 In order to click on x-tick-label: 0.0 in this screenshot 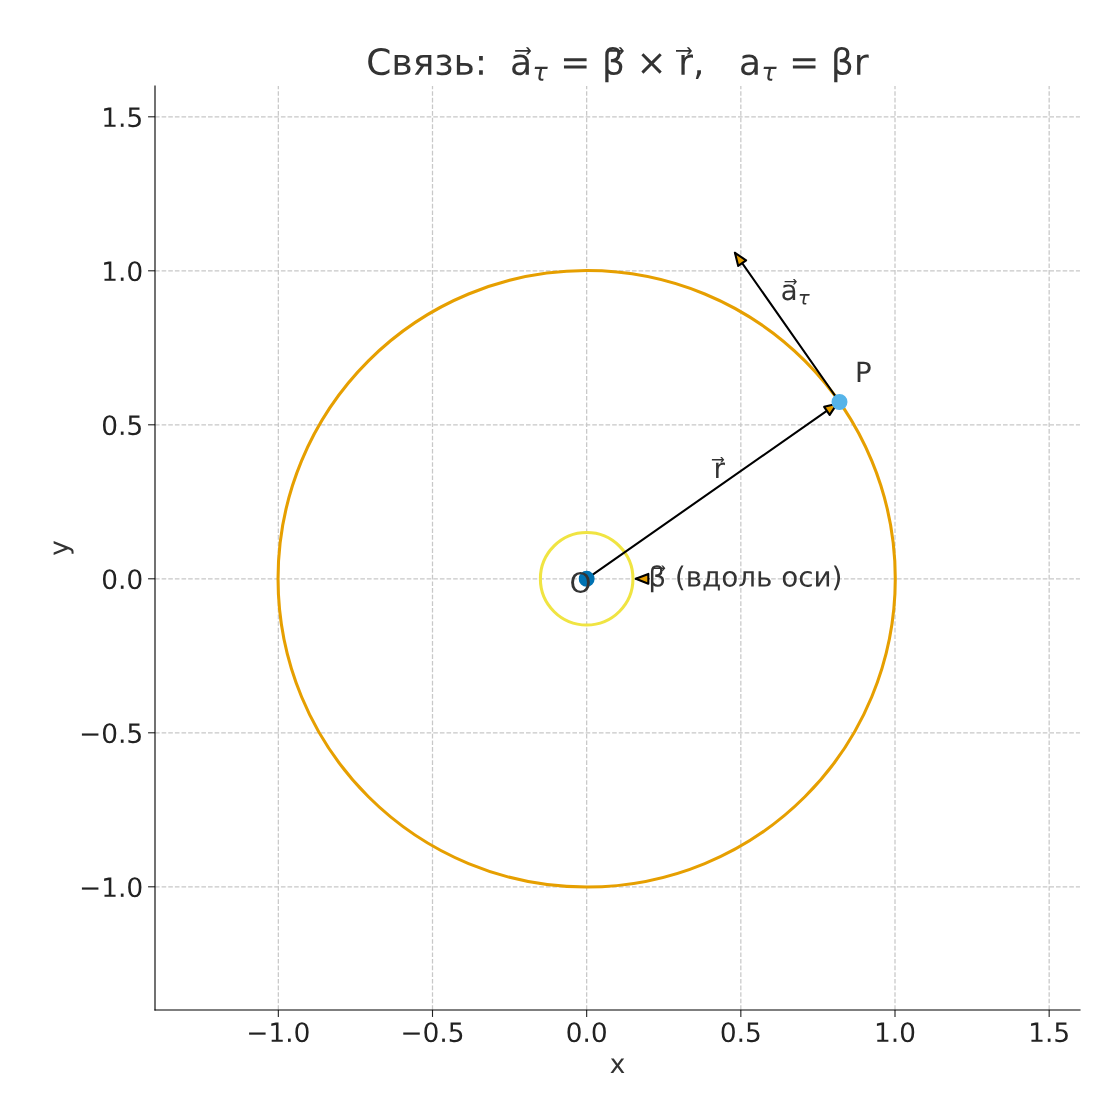, I will do `click(586, 1032)`.